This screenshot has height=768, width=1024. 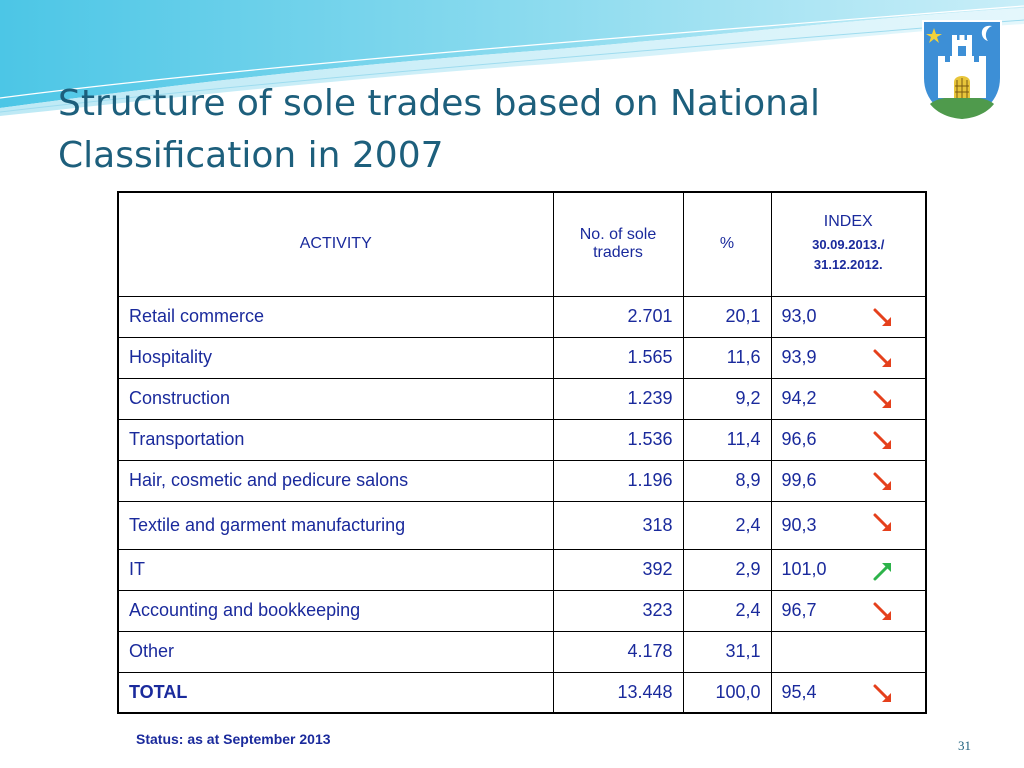 I want to click on header-index-title: INDEX, so click(x=848, y=222).